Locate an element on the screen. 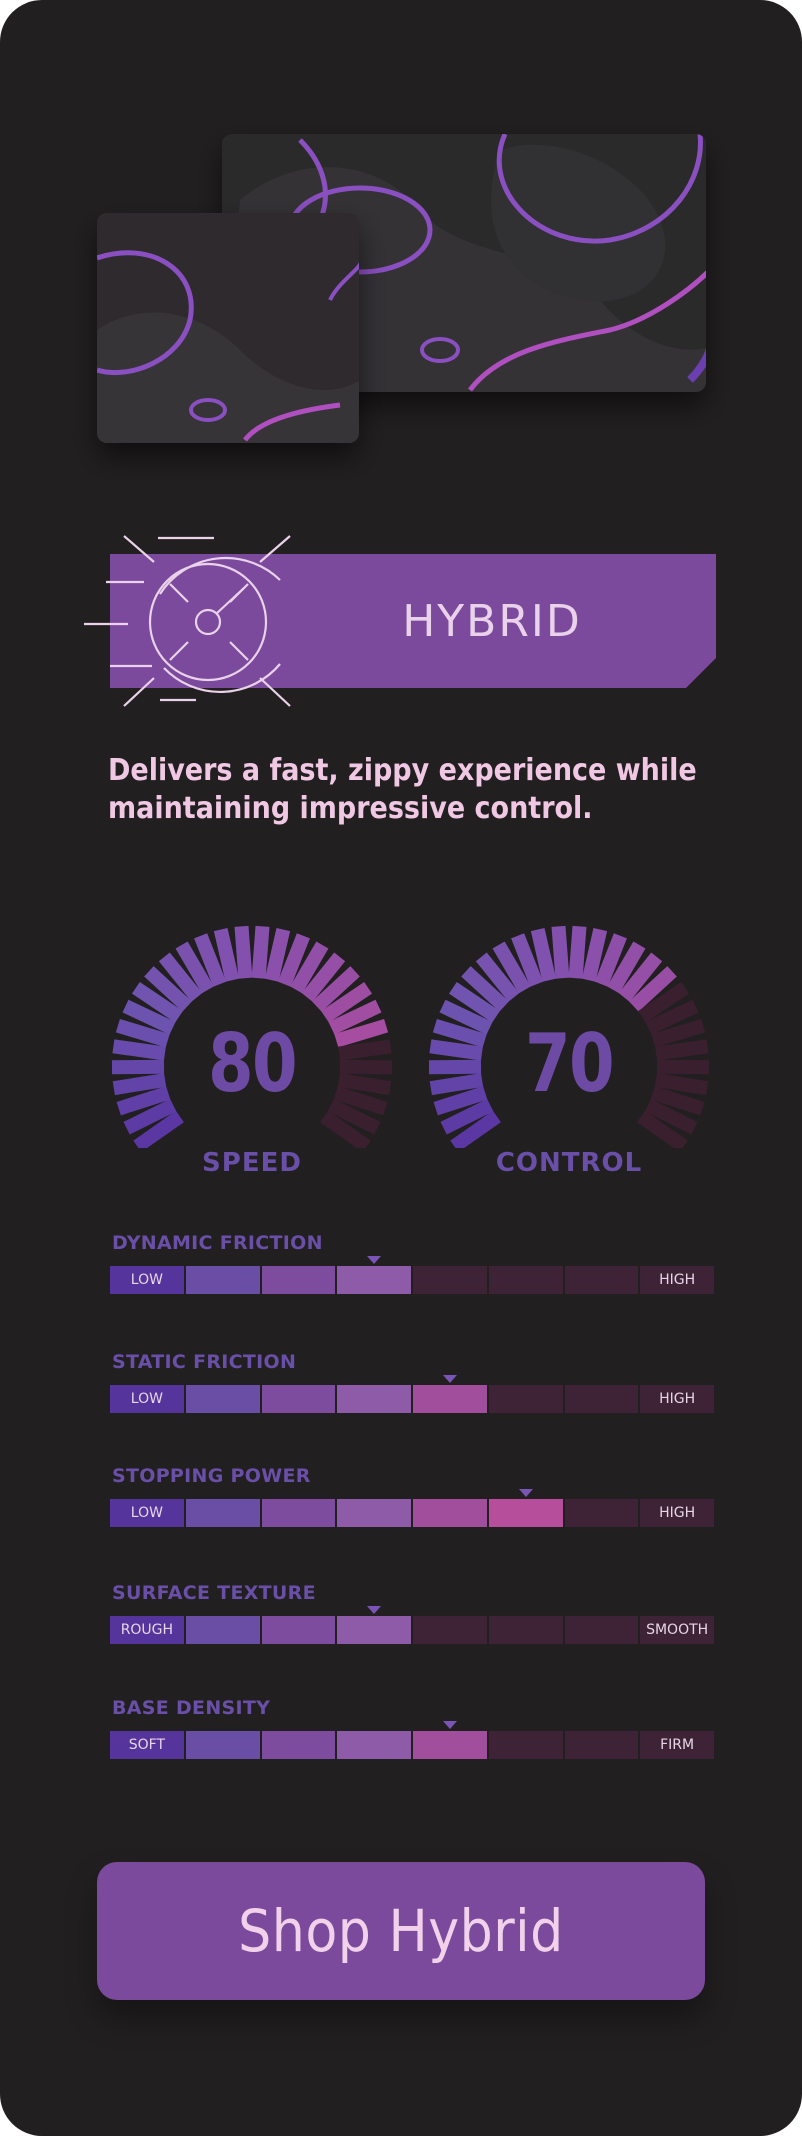 The width and height of the screenshot is (802, 2136). product-image is located at coordinates (401, 288).